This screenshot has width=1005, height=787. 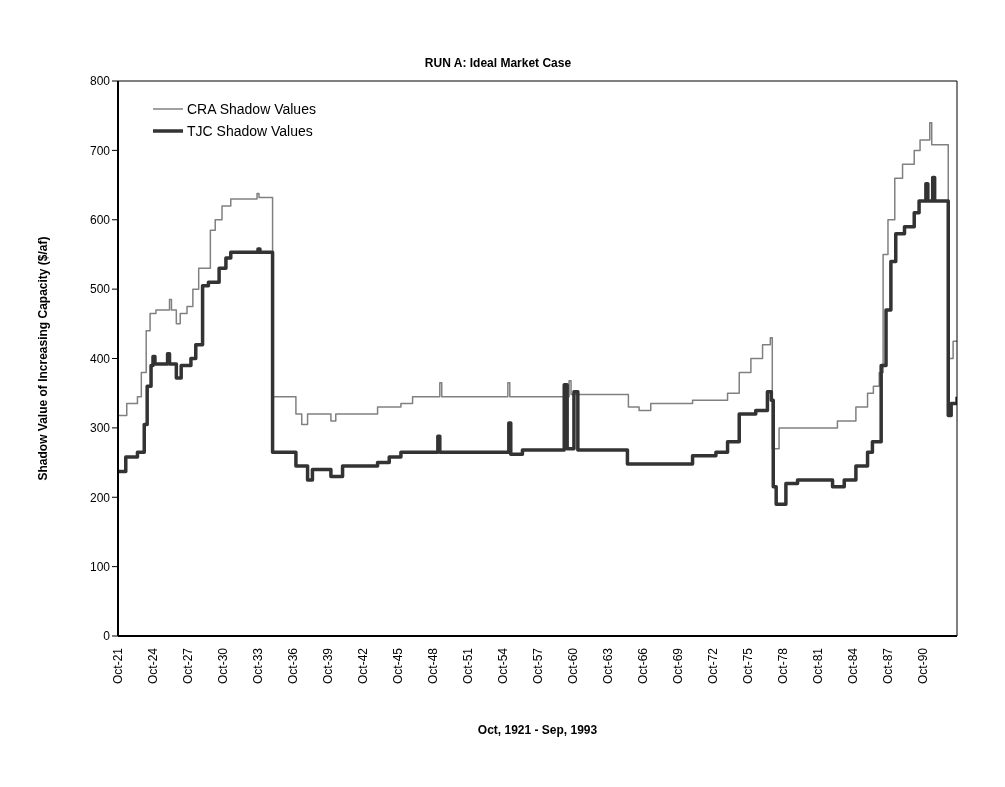 What do you see at coordinates (100, 81) in the screenshot?
I see `y-tick-label: 800` at bounding box center [100, 81].